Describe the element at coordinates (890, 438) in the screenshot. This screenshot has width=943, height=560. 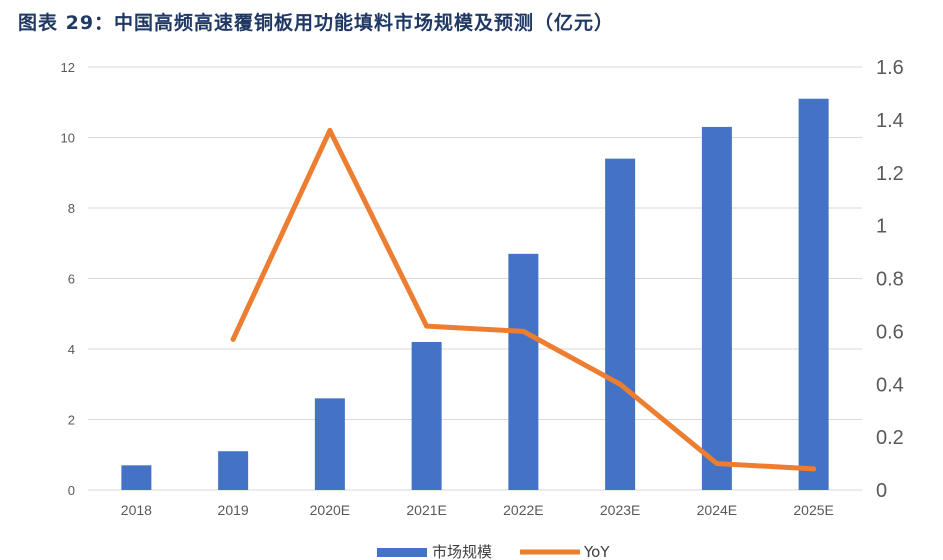
I see `y-right-tick-label: 0.2` at that location.